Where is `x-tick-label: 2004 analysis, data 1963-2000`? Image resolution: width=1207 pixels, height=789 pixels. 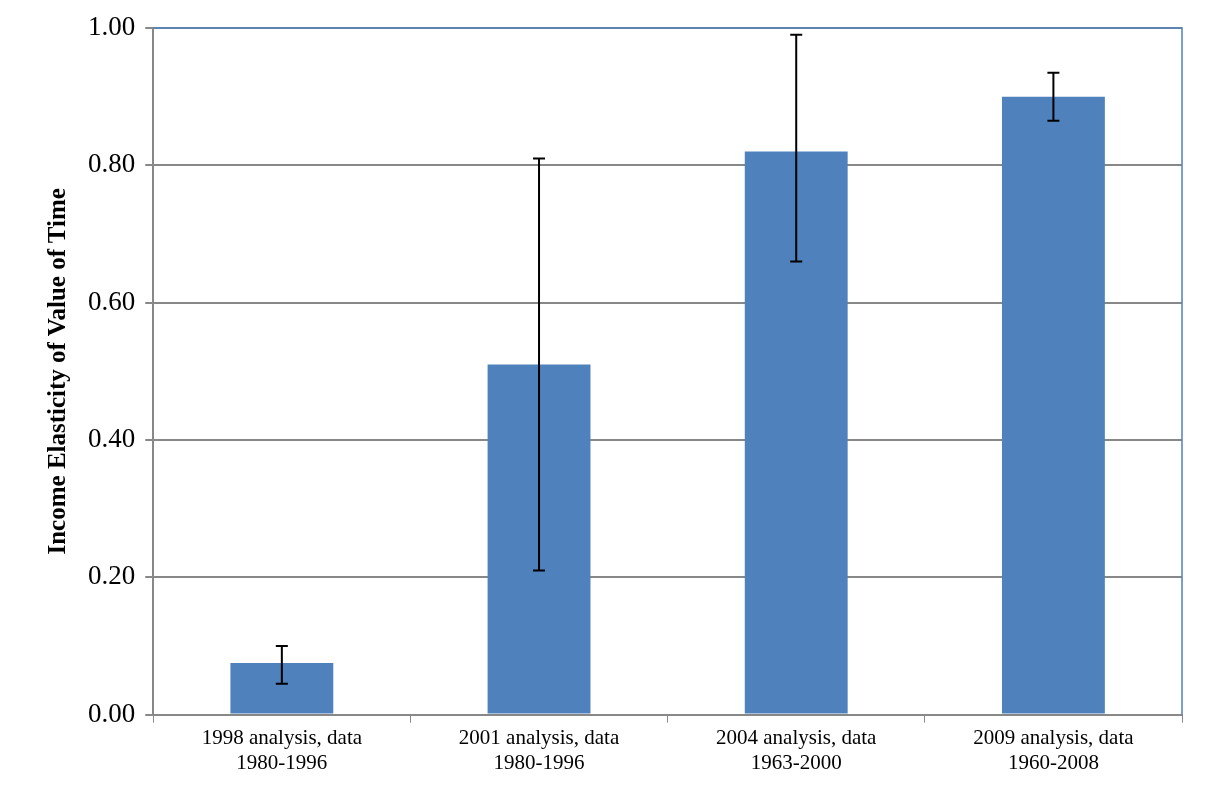 x-tick-label: 2004 analysis, data 1963-2000 is located at coordinates (797, 749).